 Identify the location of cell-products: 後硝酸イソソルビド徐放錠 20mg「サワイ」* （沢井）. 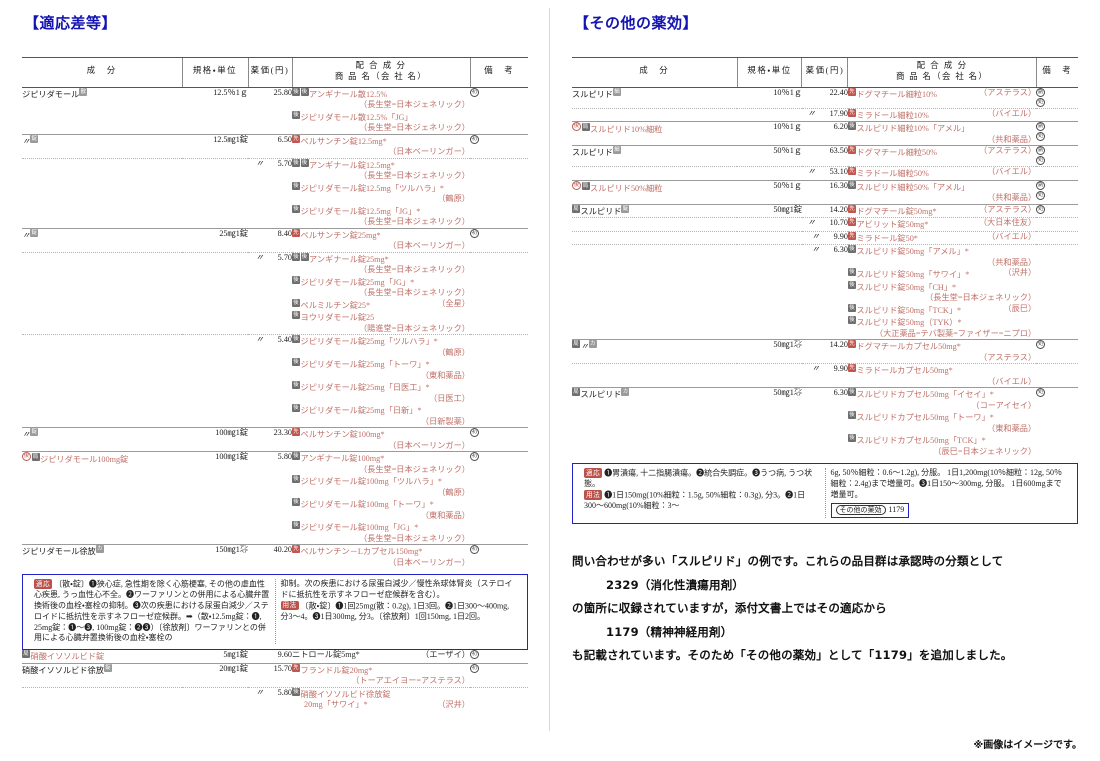
(381, 698).